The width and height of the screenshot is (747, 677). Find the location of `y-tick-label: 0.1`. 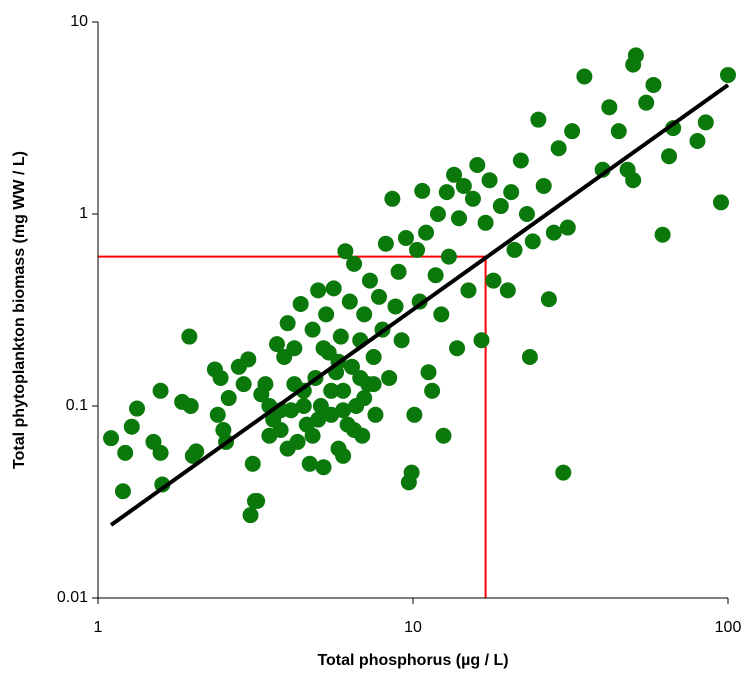

y-tick-label: 0.1 is located at coordinates (77, 405).